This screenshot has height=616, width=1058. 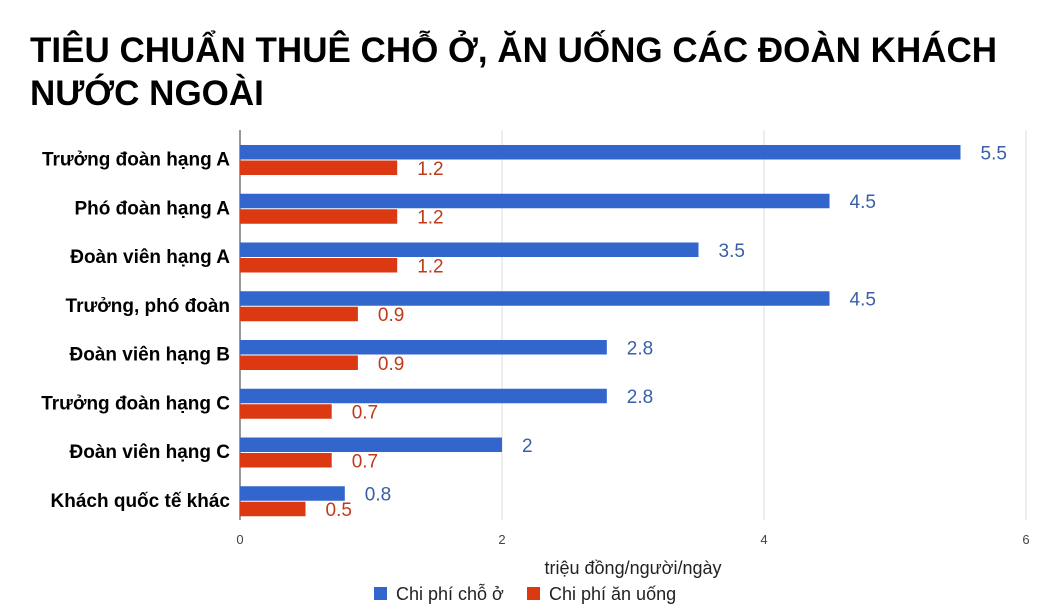 What do you see at coordinates (150, 257) in the screenshot?
I see `category-label: Đoàn viên hạng A` at bounding box center [150, 257].